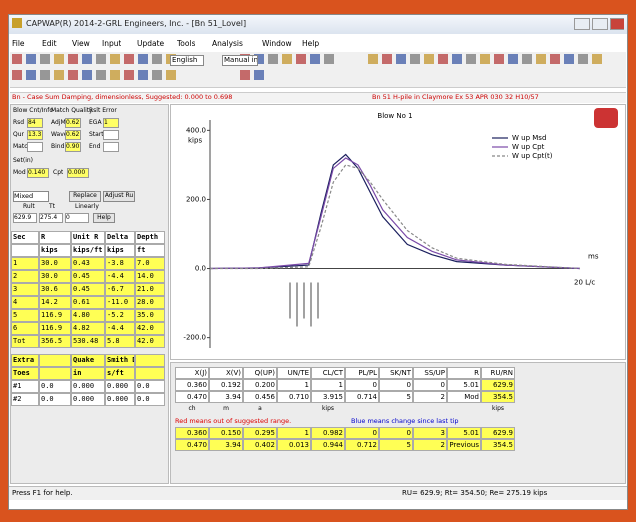 The width and height of the screenshot is (636, 522). Describe the element at coordinates (35, 123) in the screenshot. I see `field-value: 84` at that location.